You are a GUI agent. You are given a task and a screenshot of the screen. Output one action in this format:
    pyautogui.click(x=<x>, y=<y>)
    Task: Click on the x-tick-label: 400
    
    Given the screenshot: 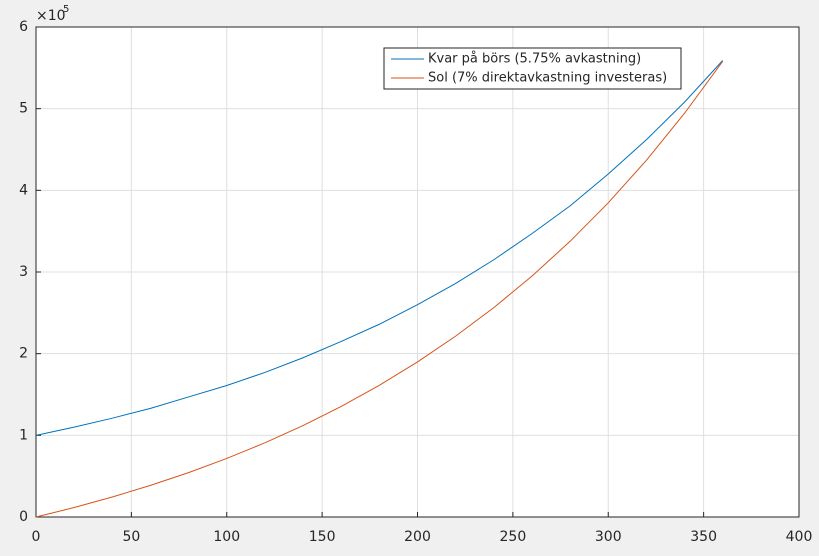 What is the action you would take?
    pyautogui.click(x=799, y=537)
    